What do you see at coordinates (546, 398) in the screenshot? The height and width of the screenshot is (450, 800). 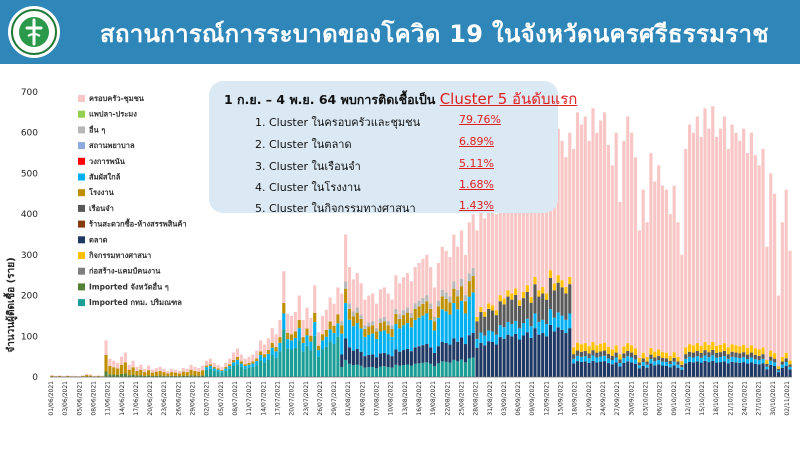 I see `x-tick-label: 12/09/2021` at bounding box center [546, 398].